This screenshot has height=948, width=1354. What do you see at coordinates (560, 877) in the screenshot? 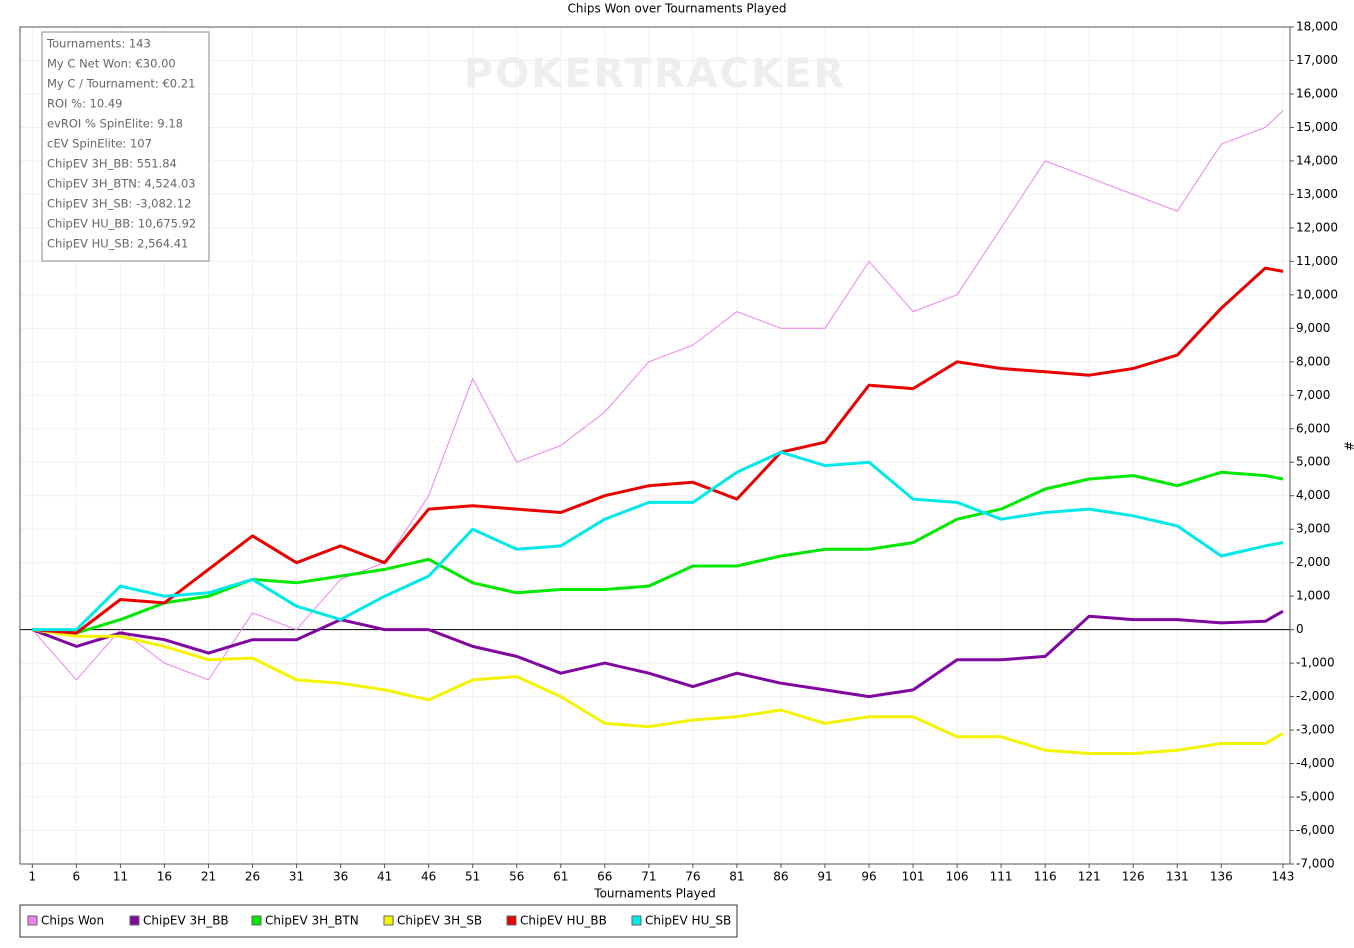
I see `x-tick-label: 61` at bounding box center [560, 877].